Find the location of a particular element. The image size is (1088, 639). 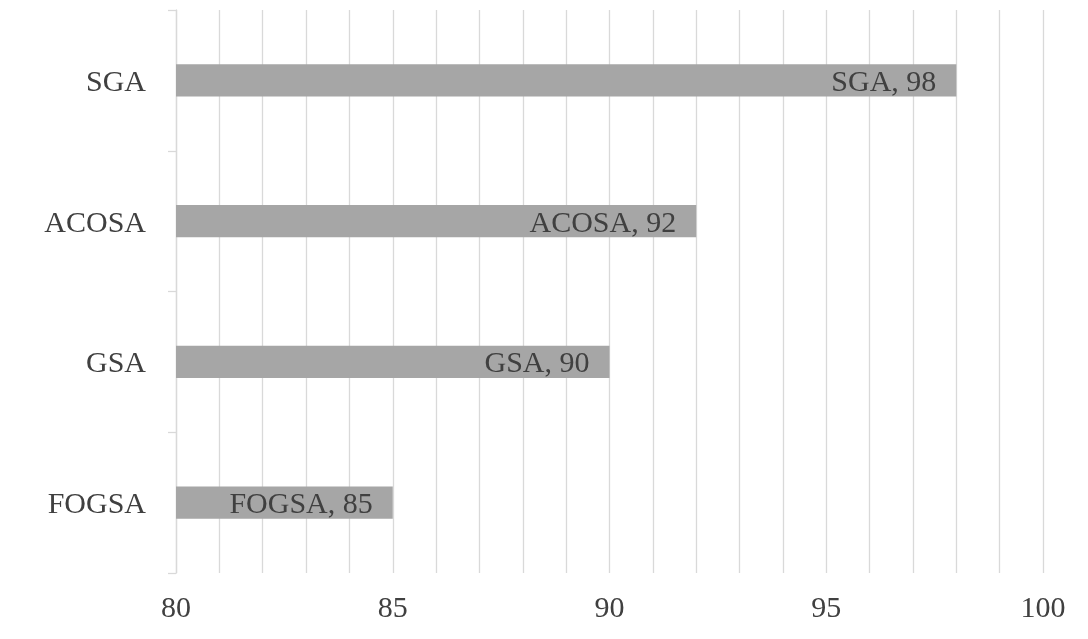

y-tick-label: ACOSA is located at coordinates (95, 221).